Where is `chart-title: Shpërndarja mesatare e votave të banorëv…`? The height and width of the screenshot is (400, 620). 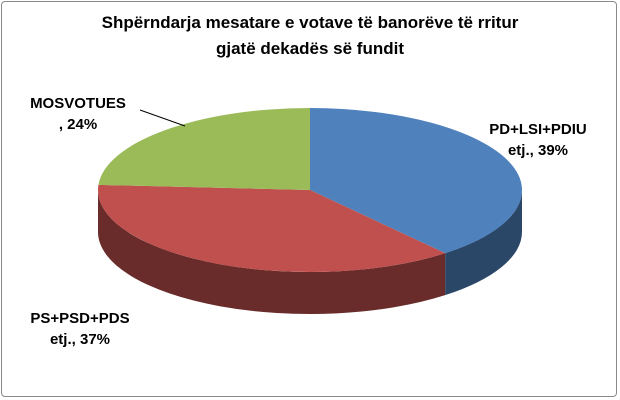
chart-title: Shpërndarja mesatare e votave të banorëv… is located at coordinates (310, 35).